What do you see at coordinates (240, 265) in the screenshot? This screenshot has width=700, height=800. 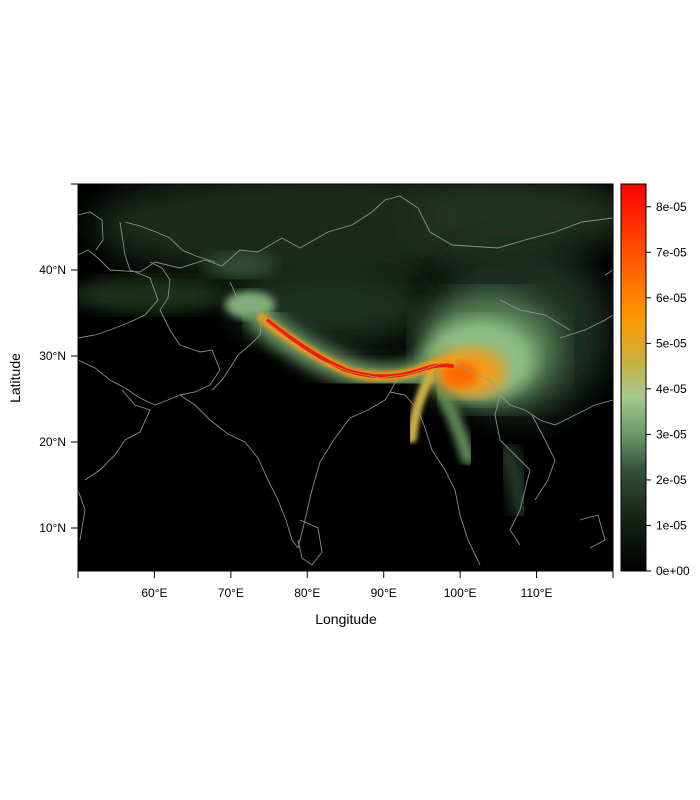 I see `pamir-green` at bounding box center [240, 265].